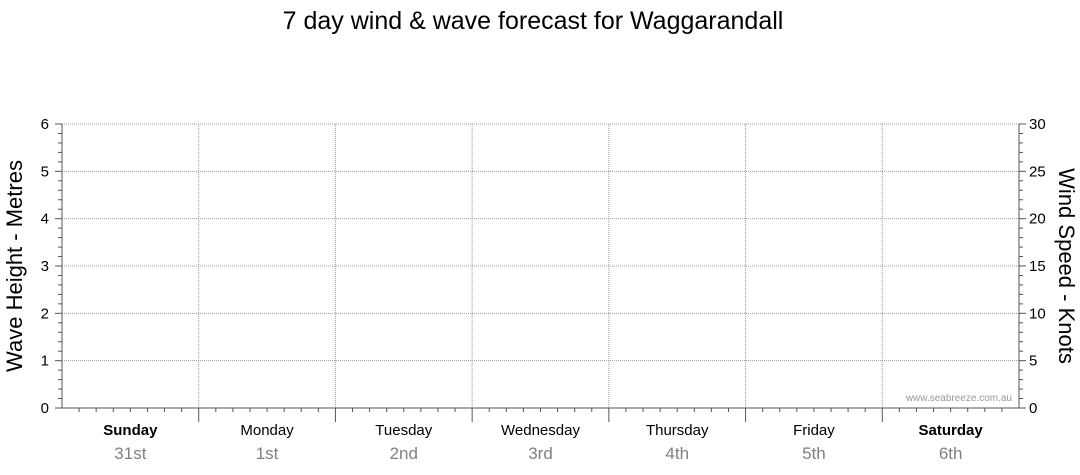  What do you see at coordinates (814, 453) in the screenshot?
I see `day-date-label: 5th` at bounding box center [814, 453].